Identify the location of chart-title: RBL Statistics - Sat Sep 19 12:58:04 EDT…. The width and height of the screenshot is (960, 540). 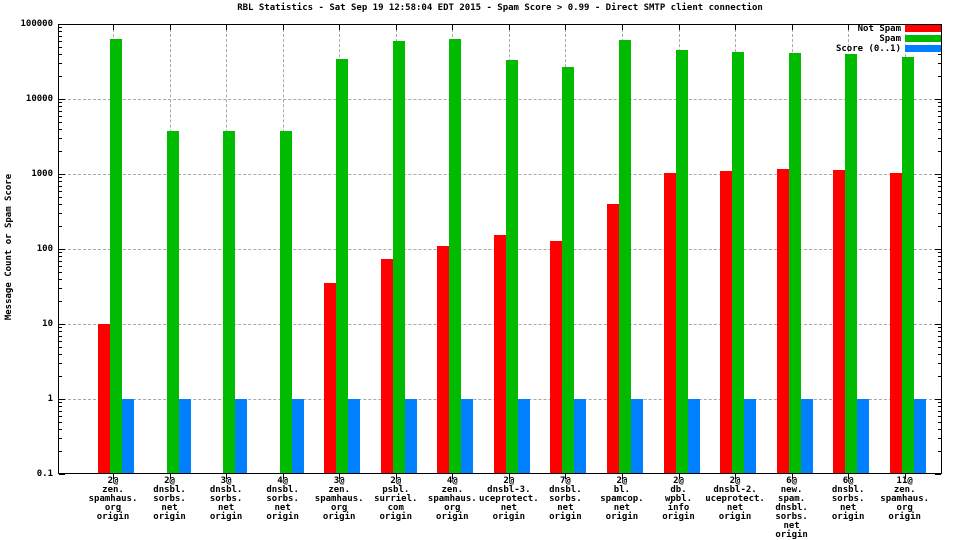
(500, 8).